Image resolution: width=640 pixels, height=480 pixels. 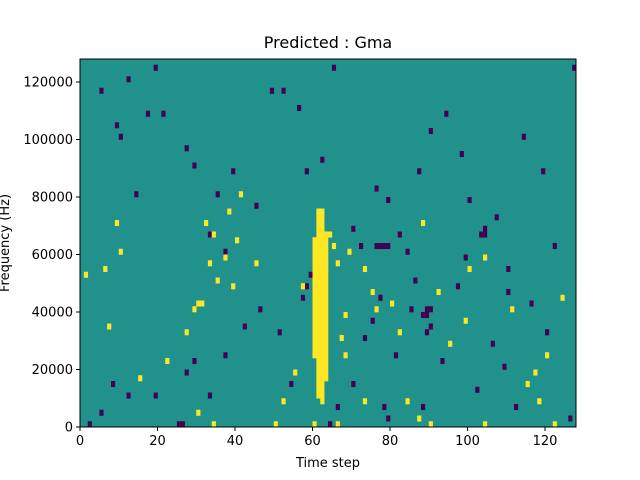 I want to click on x-tick-label: 100, so click(x=467, y=441).